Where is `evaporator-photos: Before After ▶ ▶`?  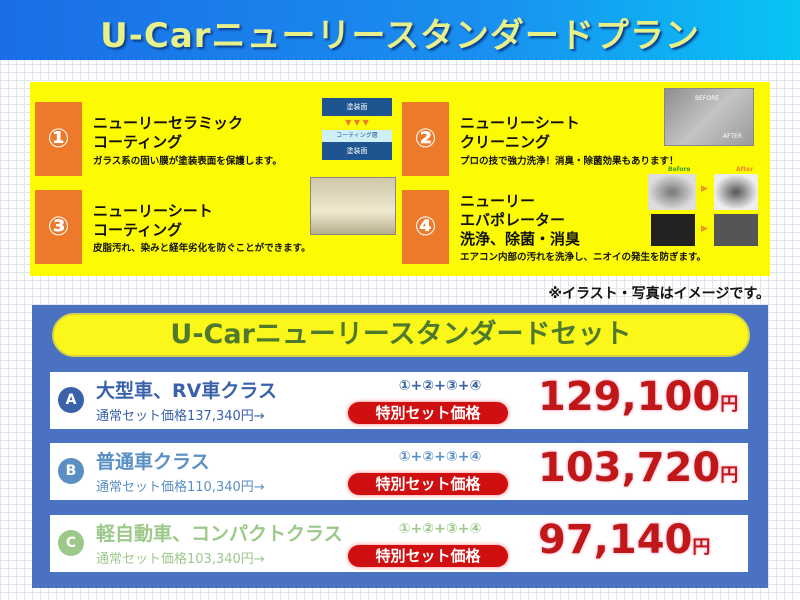 evaporator-photos: Before After ▶ ▶ is located at coordinates (708, 207).